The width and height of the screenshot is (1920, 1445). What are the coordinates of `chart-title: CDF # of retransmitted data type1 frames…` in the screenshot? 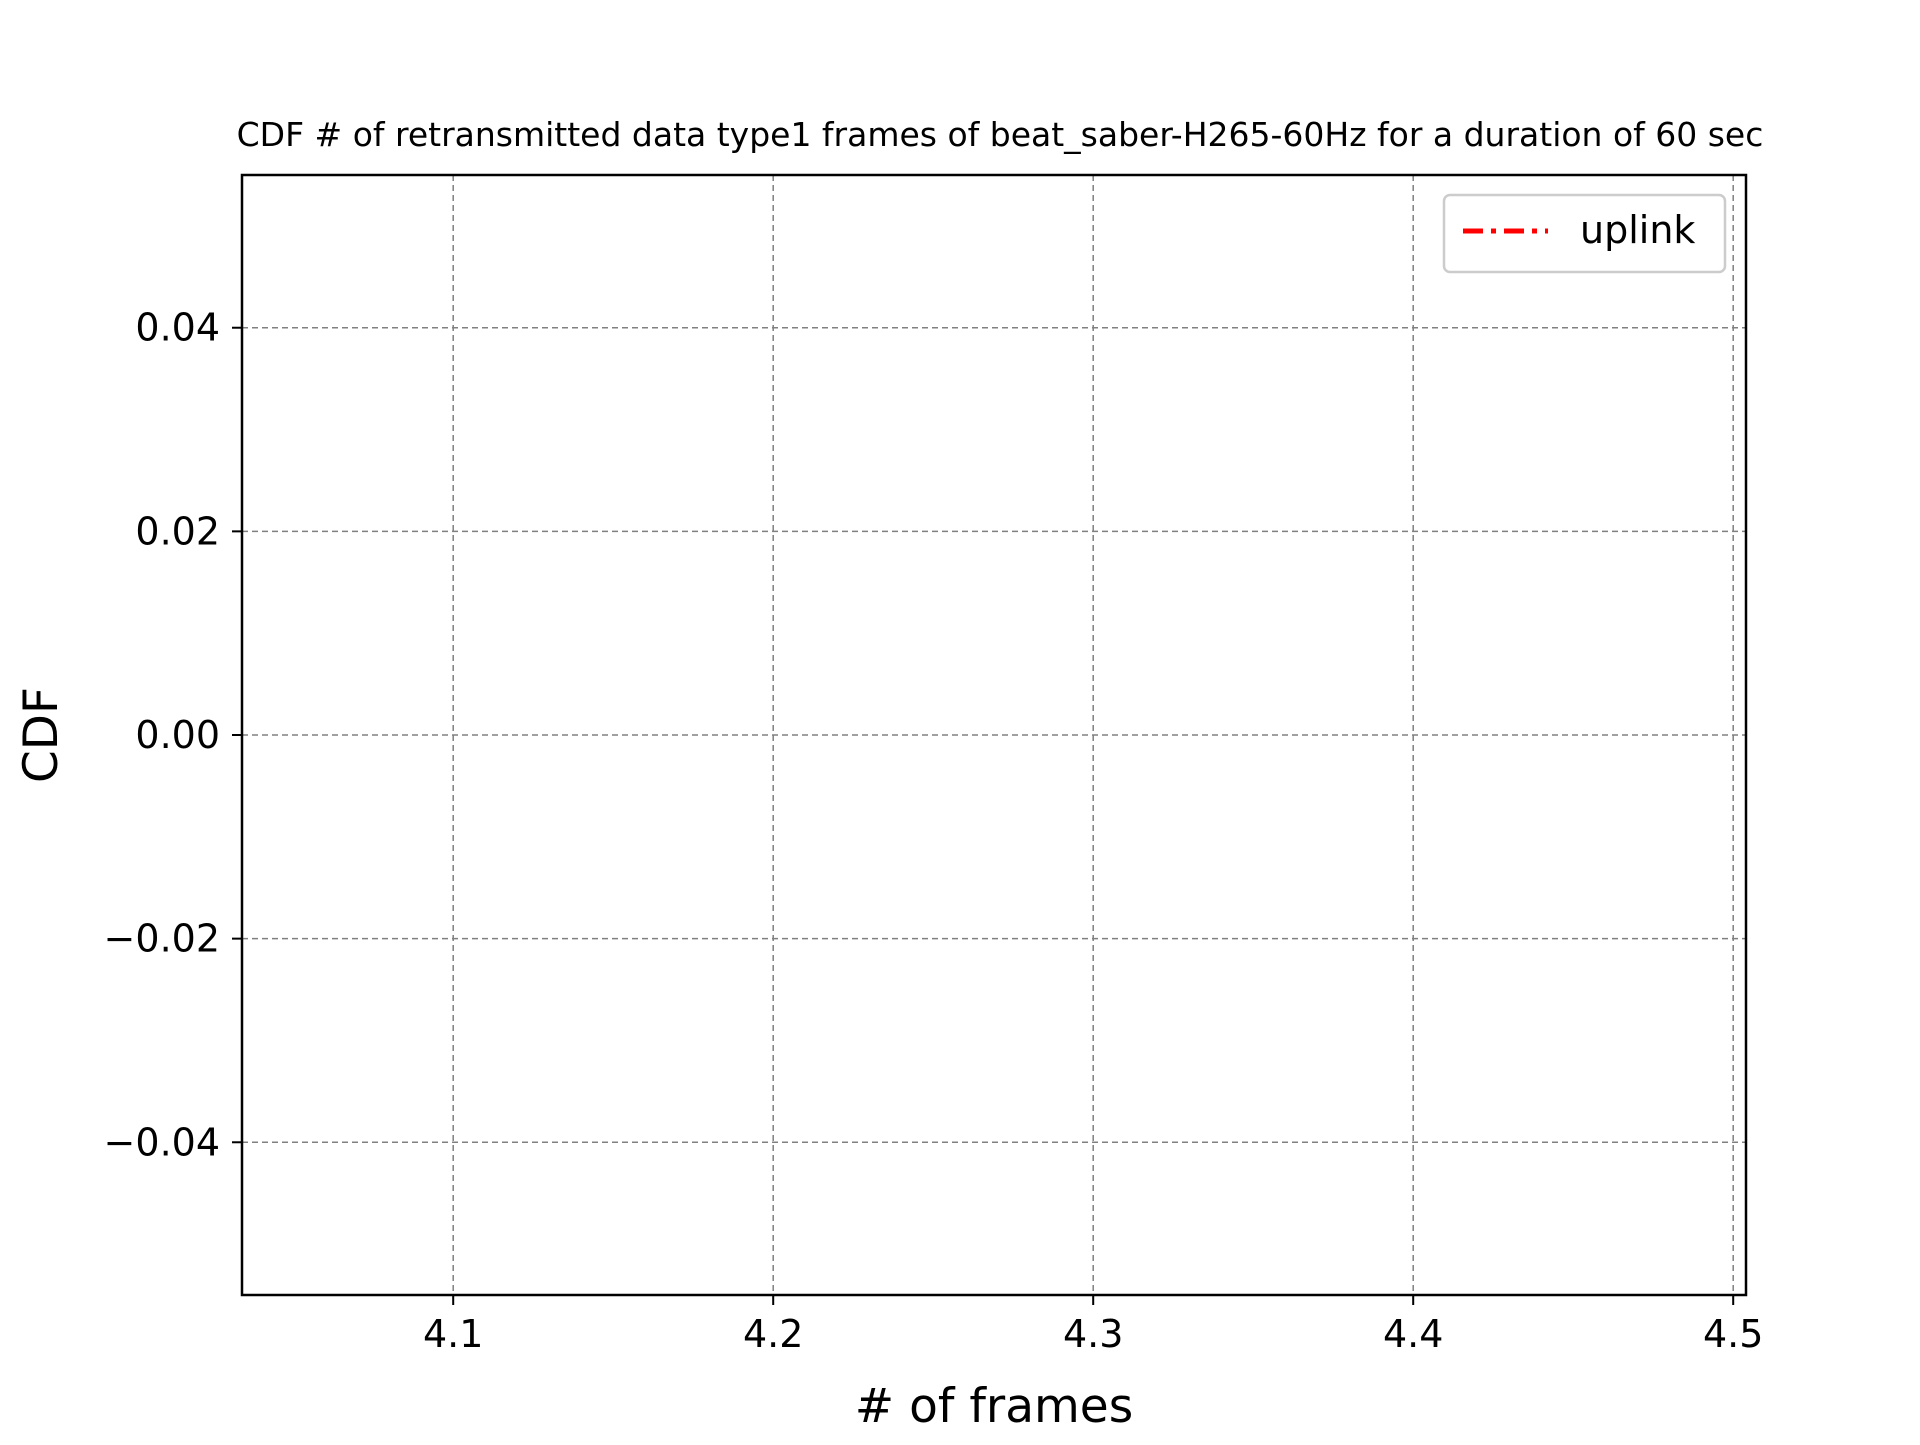 It's located at (1000, 134).